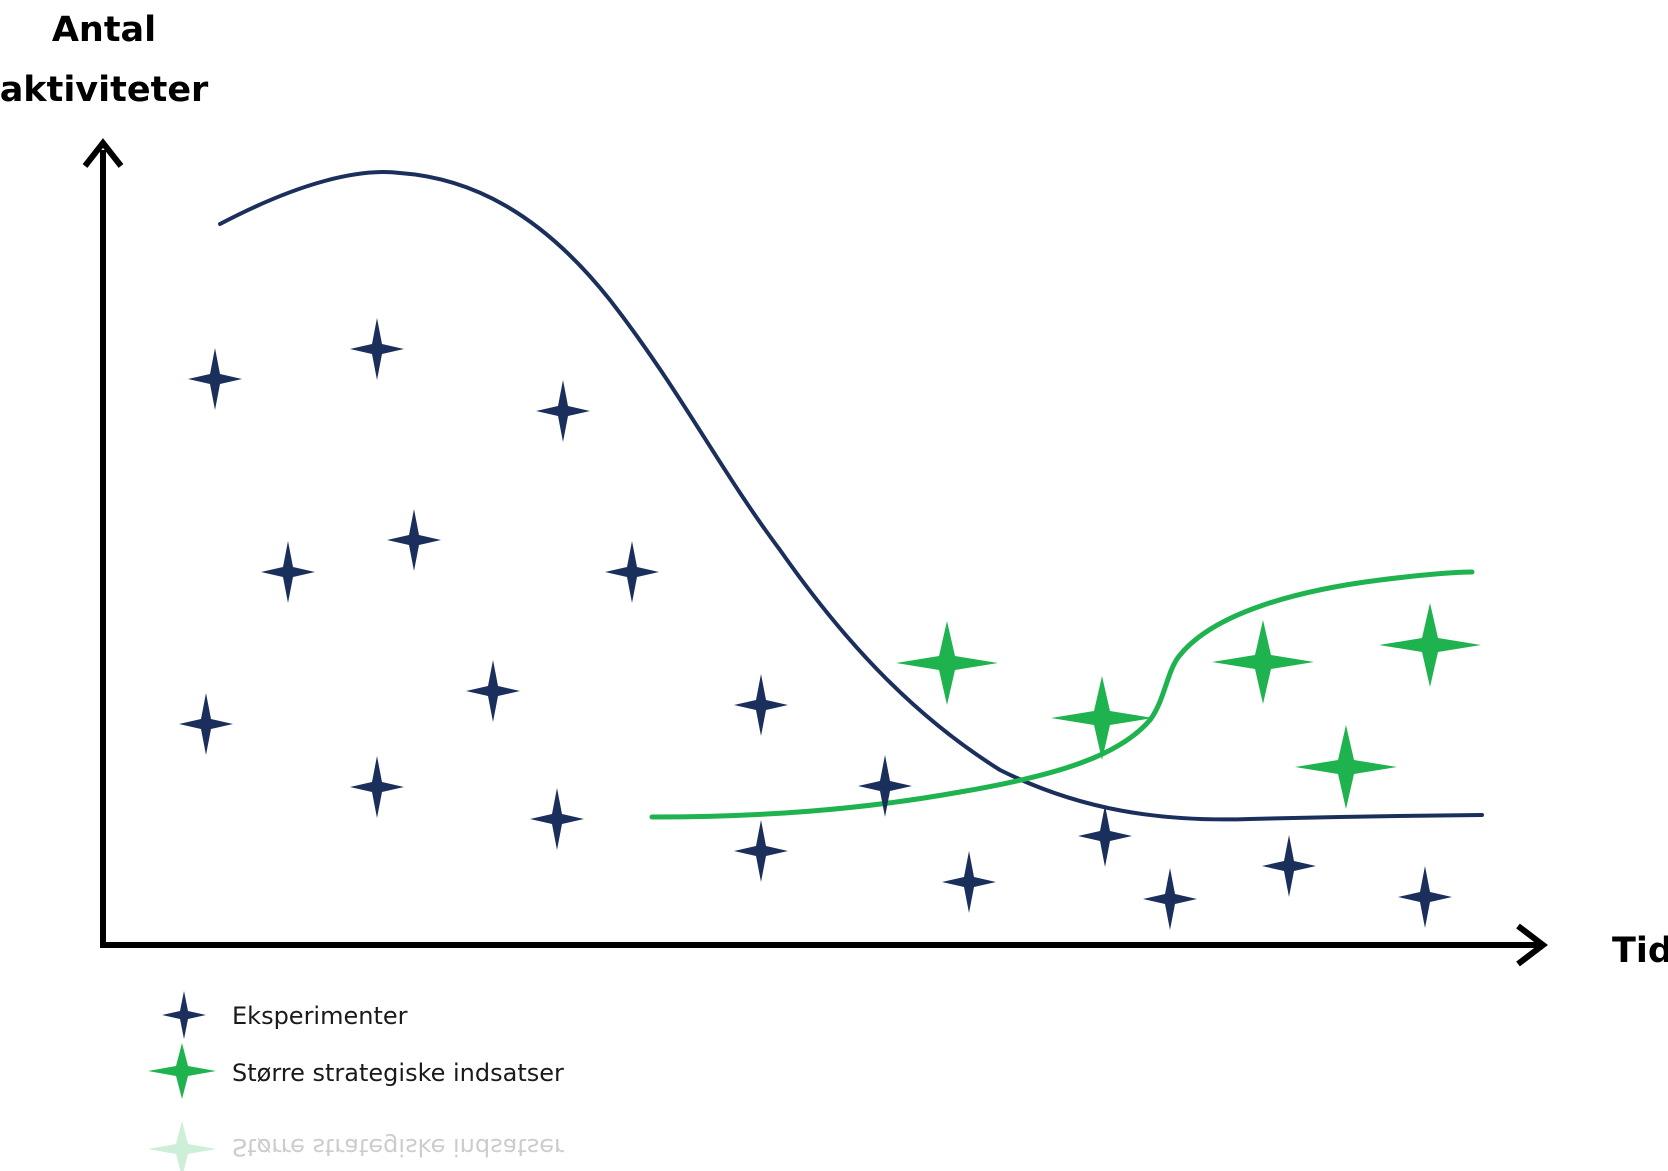 The width and height of the screenshot is (1668, 1171). I want to click on x-axis-title: Tid, so click(1640, 951).